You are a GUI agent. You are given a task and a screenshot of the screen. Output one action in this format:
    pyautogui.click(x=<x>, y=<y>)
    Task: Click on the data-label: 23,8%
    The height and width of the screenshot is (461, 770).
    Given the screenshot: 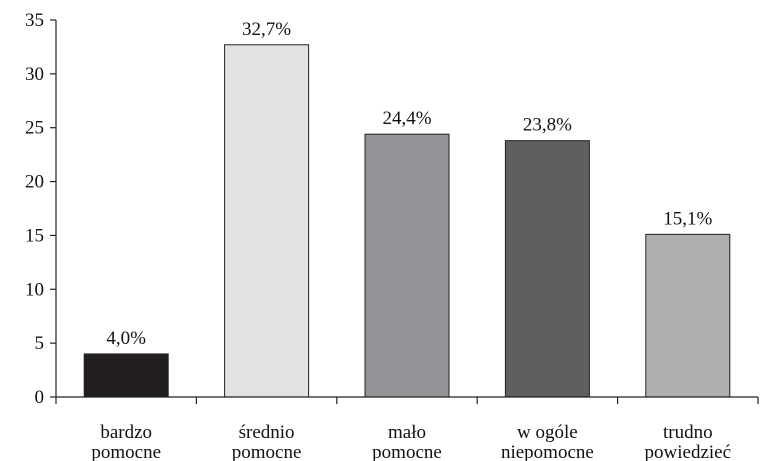 What is the action you would take?
    pyautogui.click(x=547, y=125)
    